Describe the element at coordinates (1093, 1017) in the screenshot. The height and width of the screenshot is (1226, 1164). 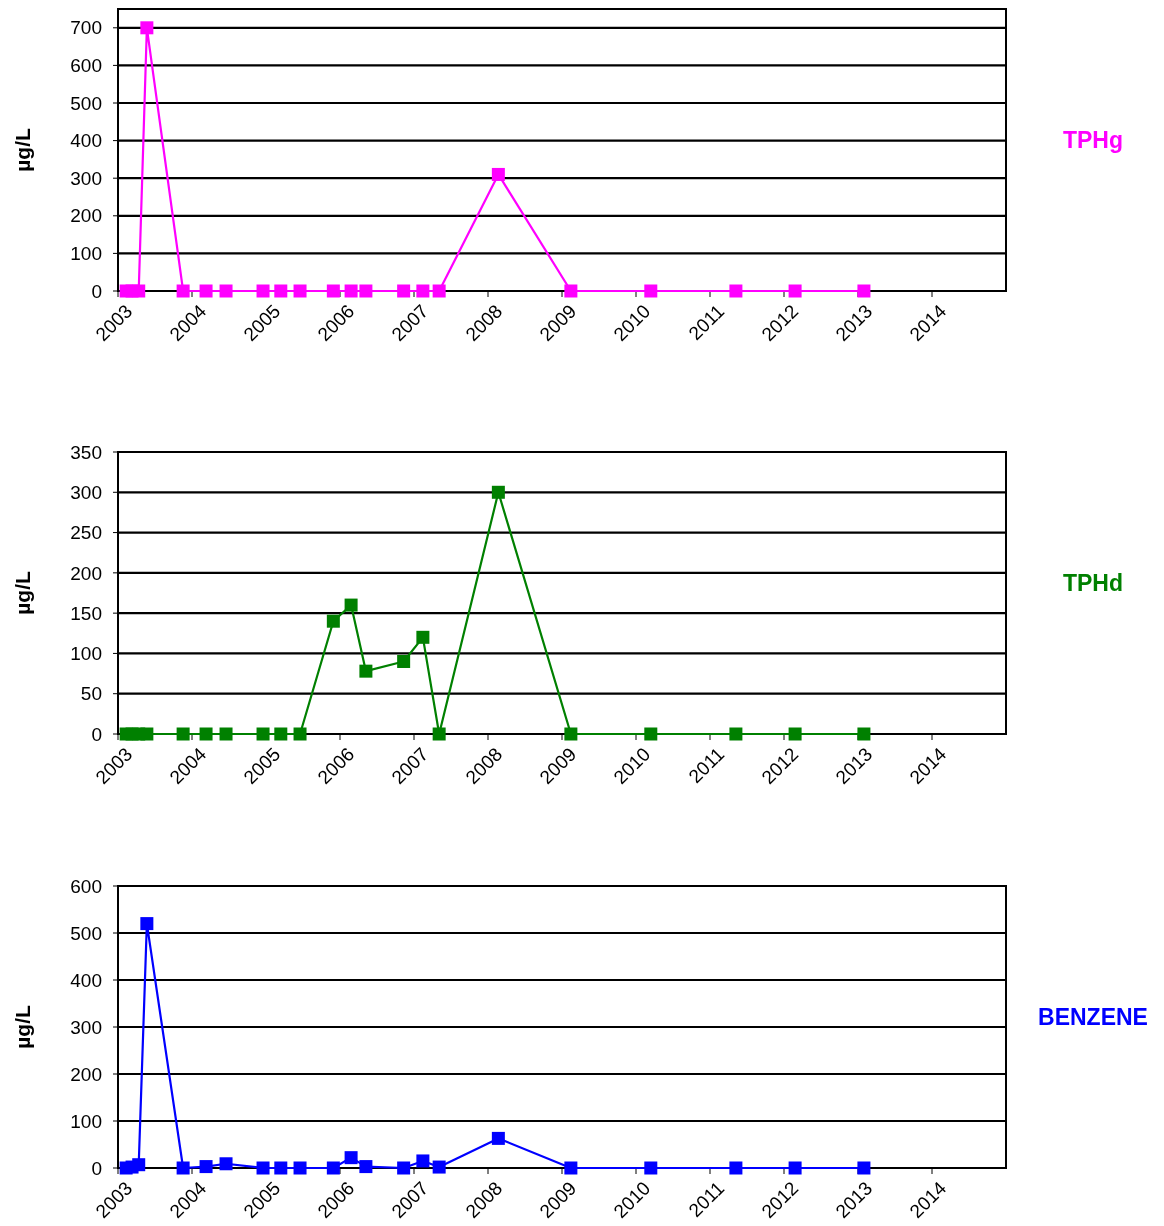
I see `text: BENZENE` at that location.